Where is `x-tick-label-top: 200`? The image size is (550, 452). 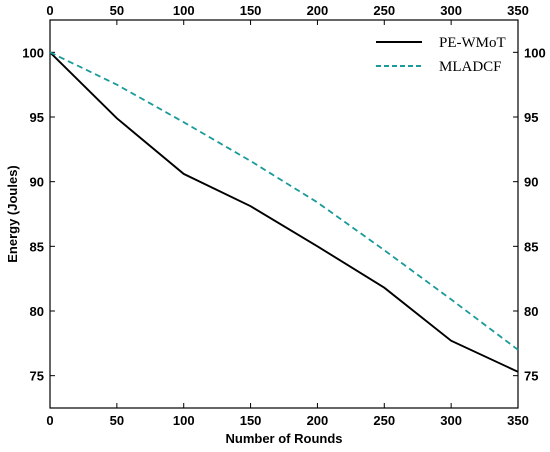
x-tick-label-top: 200 is located at coordinates (318, 10).